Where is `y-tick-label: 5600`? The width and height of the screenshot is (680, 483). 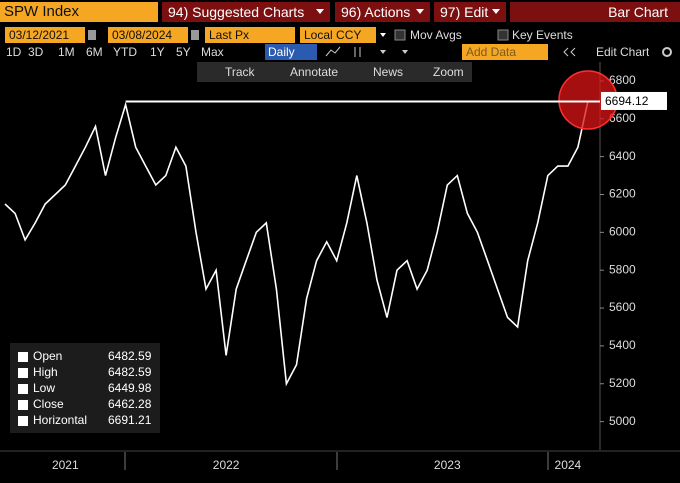
y-tick-label: 5600 is located at coordinates (622, 307).